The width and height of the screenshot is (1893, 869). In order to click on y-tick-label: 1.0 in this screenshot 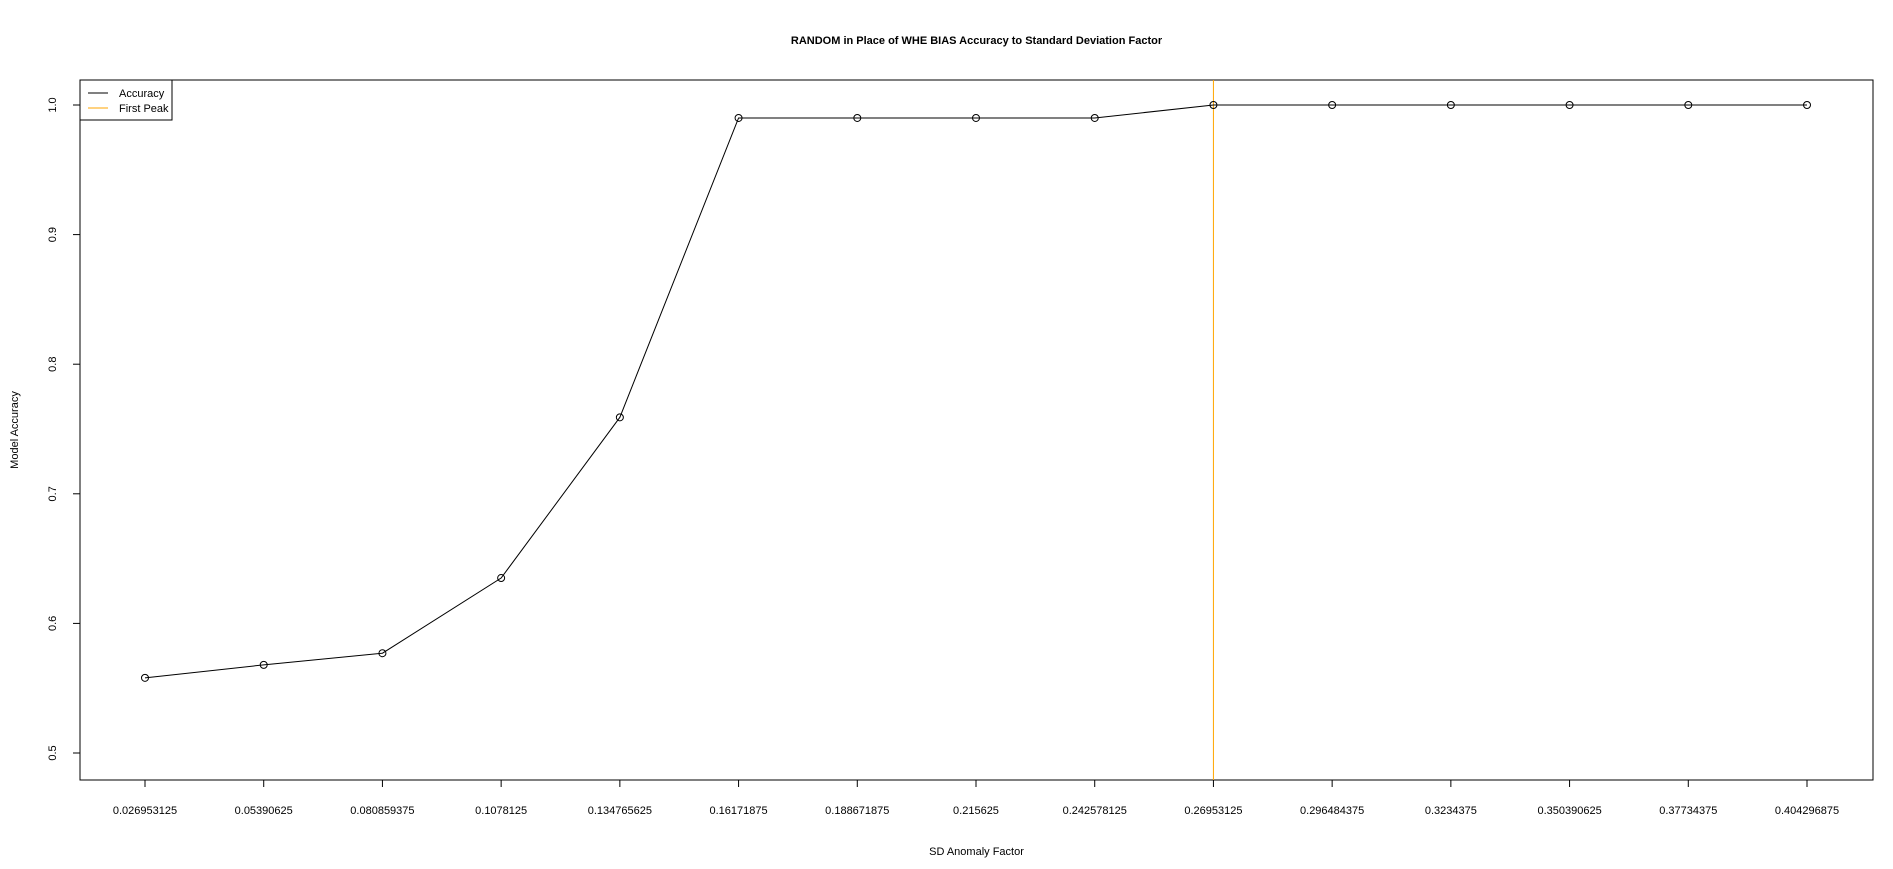, I will do `click(53, 104)`.